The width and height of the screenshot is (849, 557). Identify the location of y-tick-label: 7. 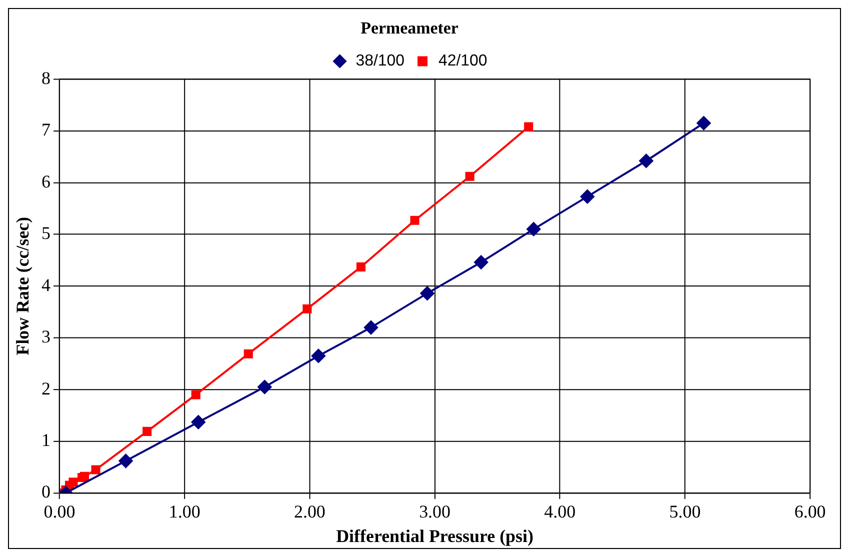
(46, 130).